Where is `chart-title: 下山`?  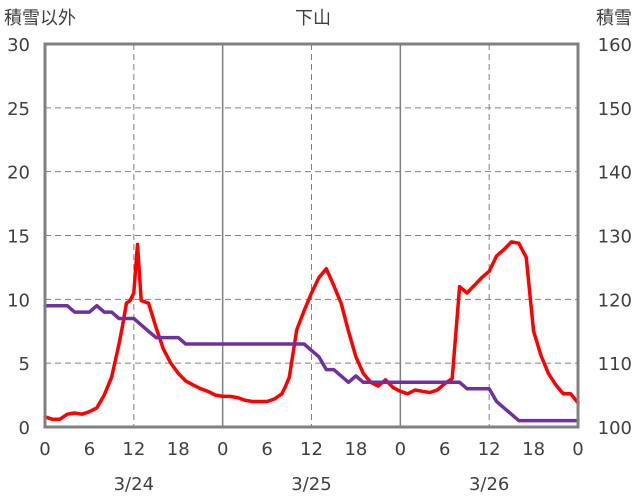
chart-title: 下山 is located at coordinates (313, 18).